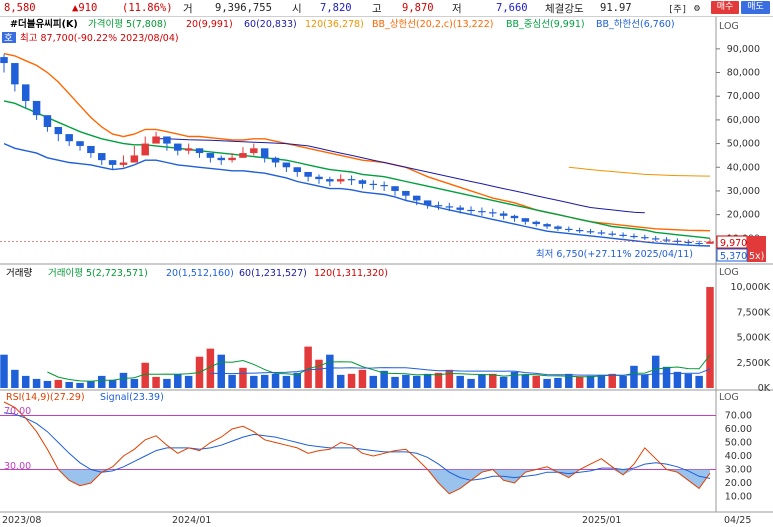 Image resolution: width=773 pixels, height=527 pixels. What do you see at coordinates (697, 8) in the screenshot?
I see `gear-icon: ⚙` at bounding box center [697, 8].